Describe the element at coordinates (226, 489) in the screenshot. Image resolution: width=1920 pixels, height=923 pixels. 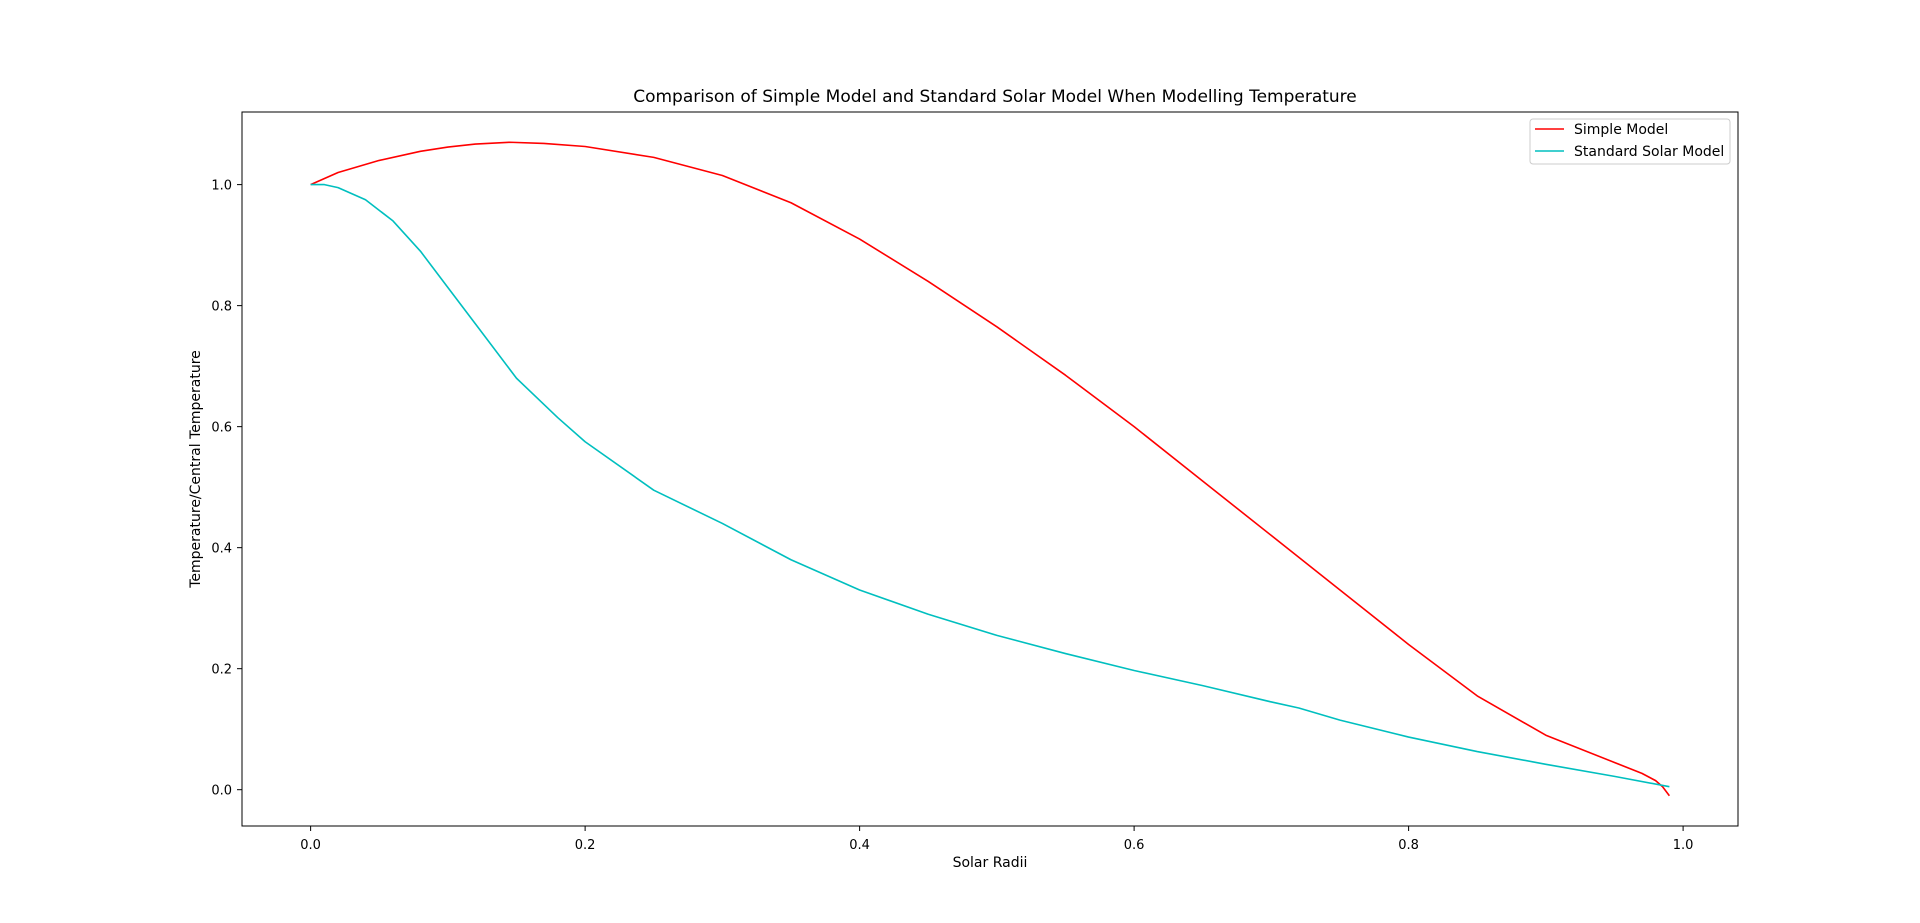
I see `y-axis: 0.0 0.2 0.4 0.6 0.8 1.0` at that location.